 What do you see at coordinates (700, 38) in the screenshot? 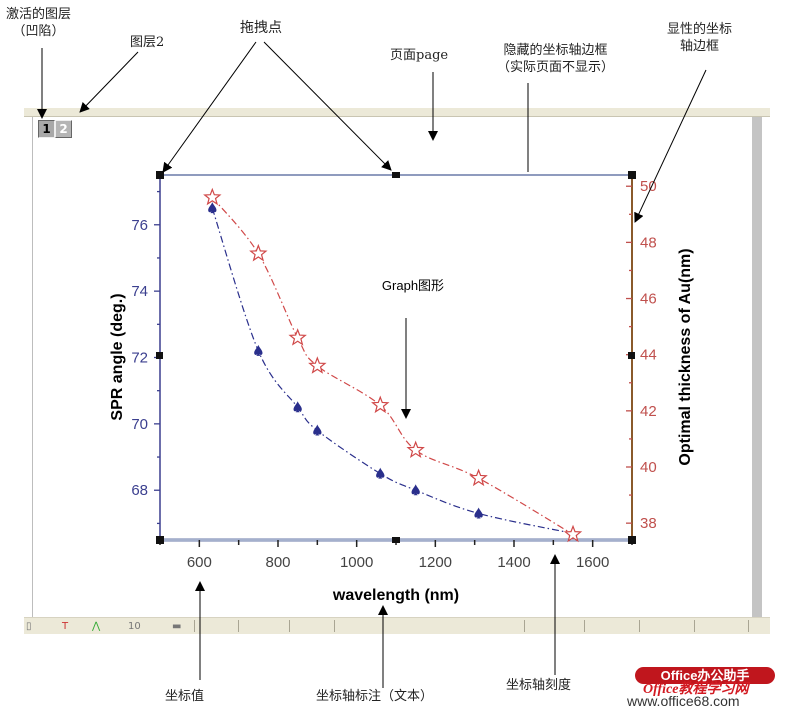
I see `annotation-visible-frame: 显性的坐标 轴边框` at bounding box center [700, 38].